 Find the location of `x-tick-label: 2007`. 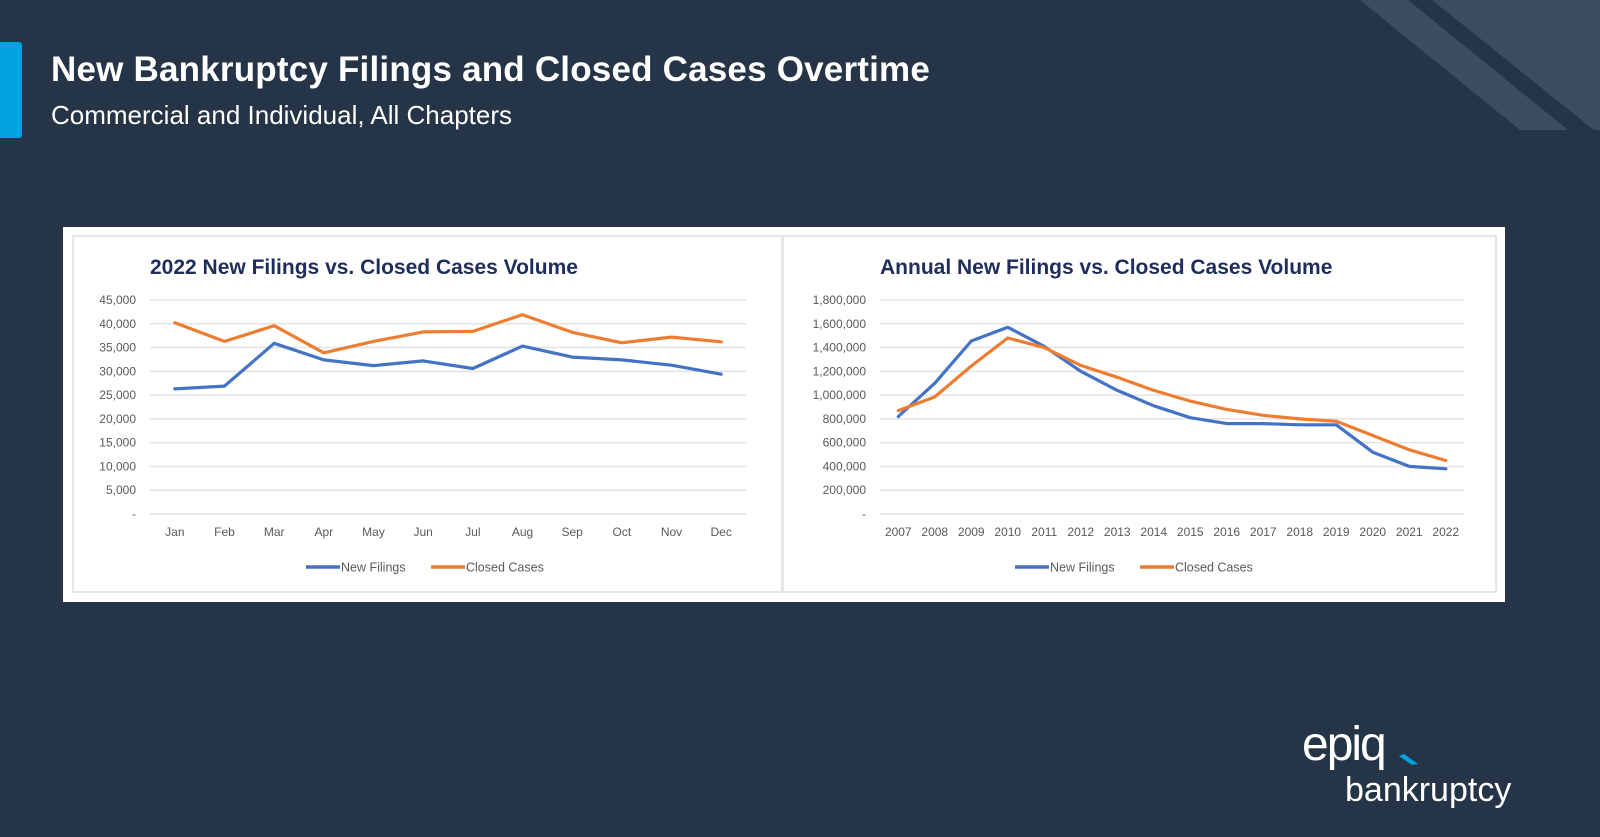

x-tick-label: 2007 is located at coordinates (898, 532).